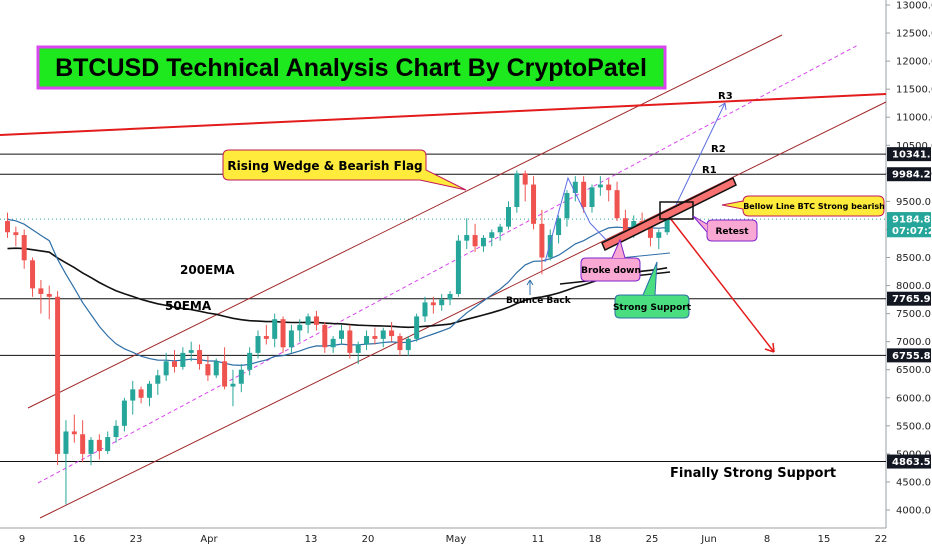  Describe the element at coordinates (539, 301) in the screenshot. I see `bounce-back-label: Bounce Back` at that location.